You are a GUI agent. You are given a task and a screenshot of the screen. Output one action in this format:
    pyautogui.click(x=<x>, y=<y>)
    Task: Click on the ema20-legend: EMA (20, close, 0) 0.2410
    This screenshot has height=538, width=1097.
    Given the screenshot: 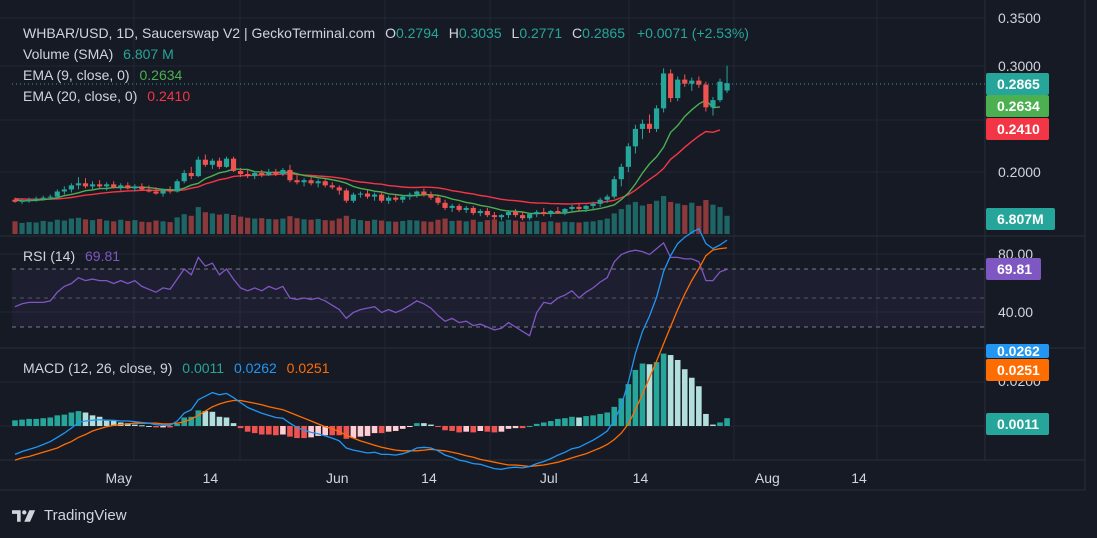 What is the action you would take?
    pyautogui.click(x=106, y=96)
    